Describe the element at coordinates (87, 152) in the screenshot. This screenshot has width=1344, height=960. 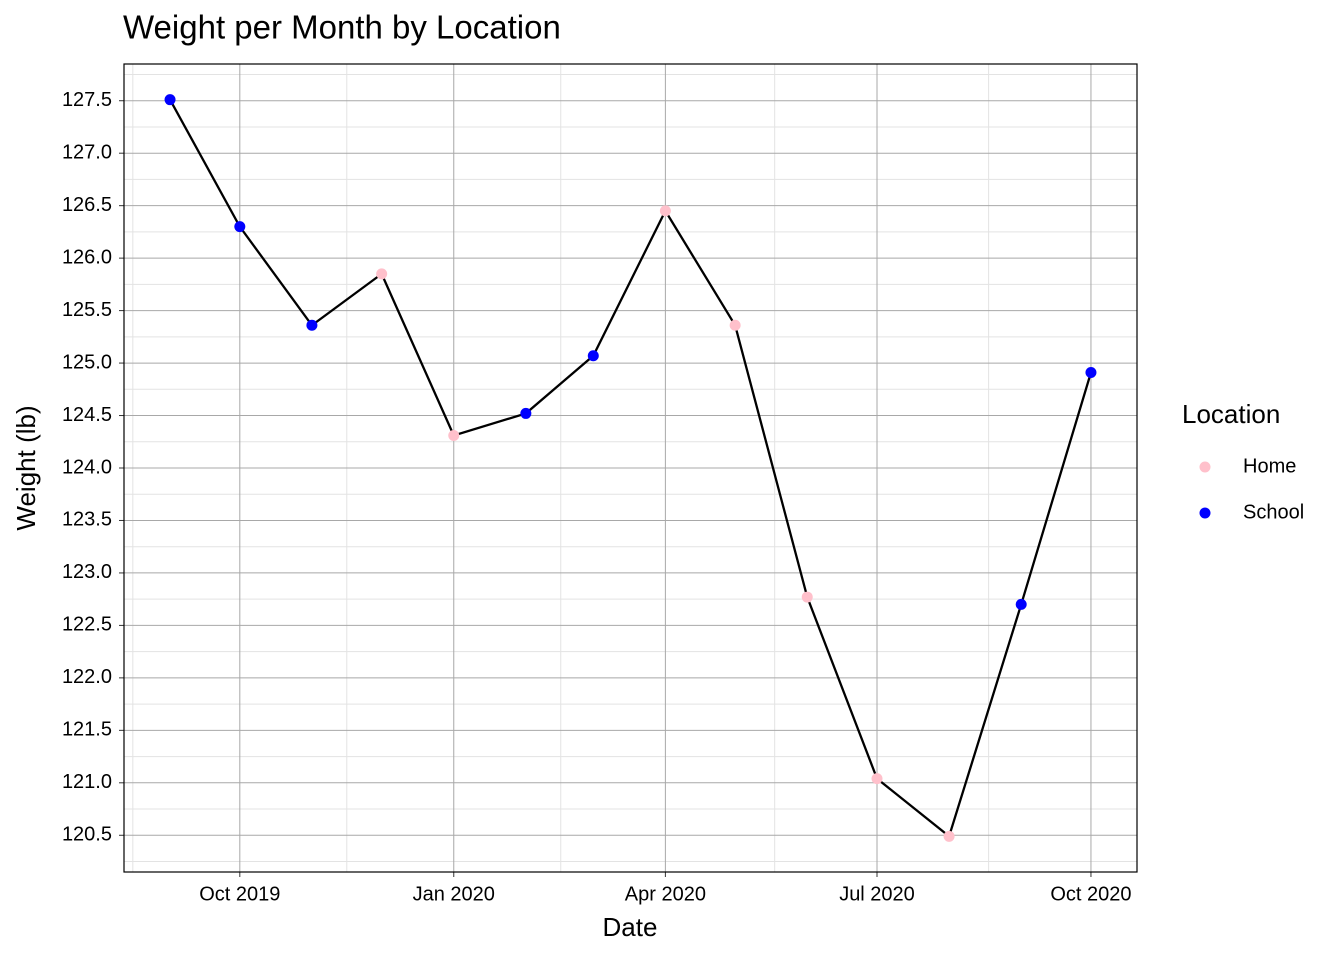
I see `y-tick-label: 127.0` at that location.